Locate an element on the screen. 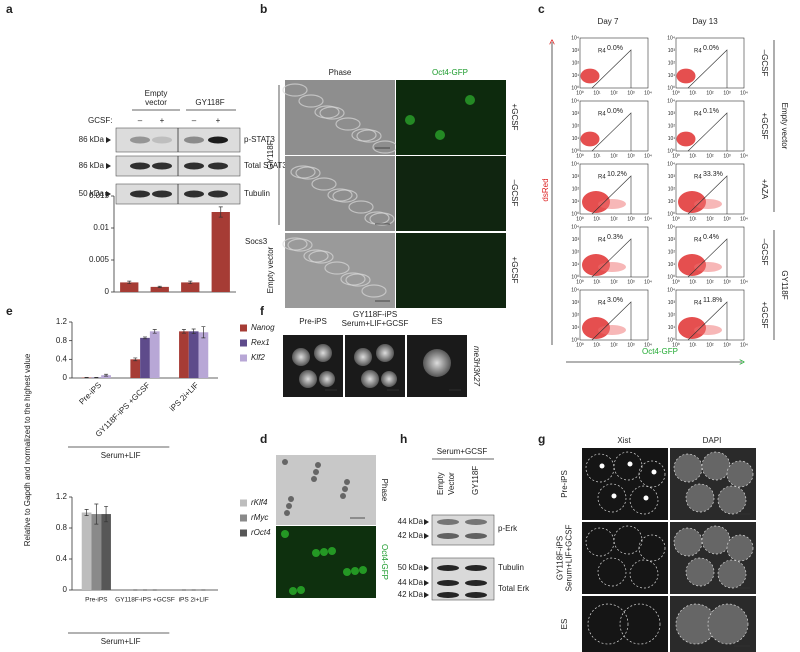  size-marker: 44 kDa is located at coordinates (411, 521).